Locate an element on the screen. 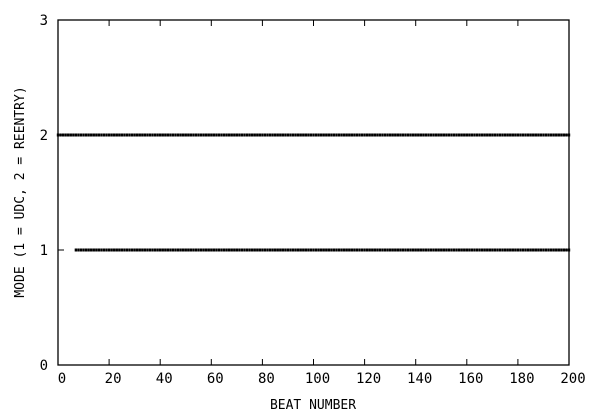 This screenshot has height=414, width=602. y-axis-title: MODE (1 = UDC, 2 = REENTRY) is located at coordinates (20, 191).